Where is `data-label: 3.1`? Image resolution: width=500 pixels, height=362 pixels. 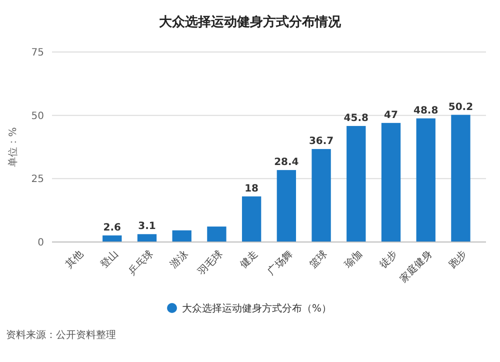 data-label: 3.1 is located at coordinates (147, 226).